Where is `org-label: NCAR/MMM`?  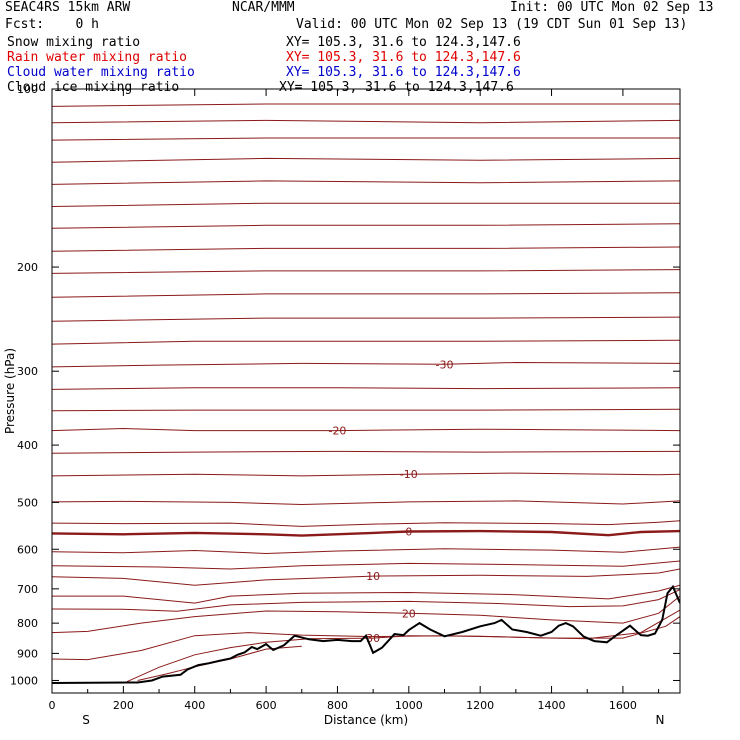 org-label: NCAR/MMM is located at coordinates (263, 7).